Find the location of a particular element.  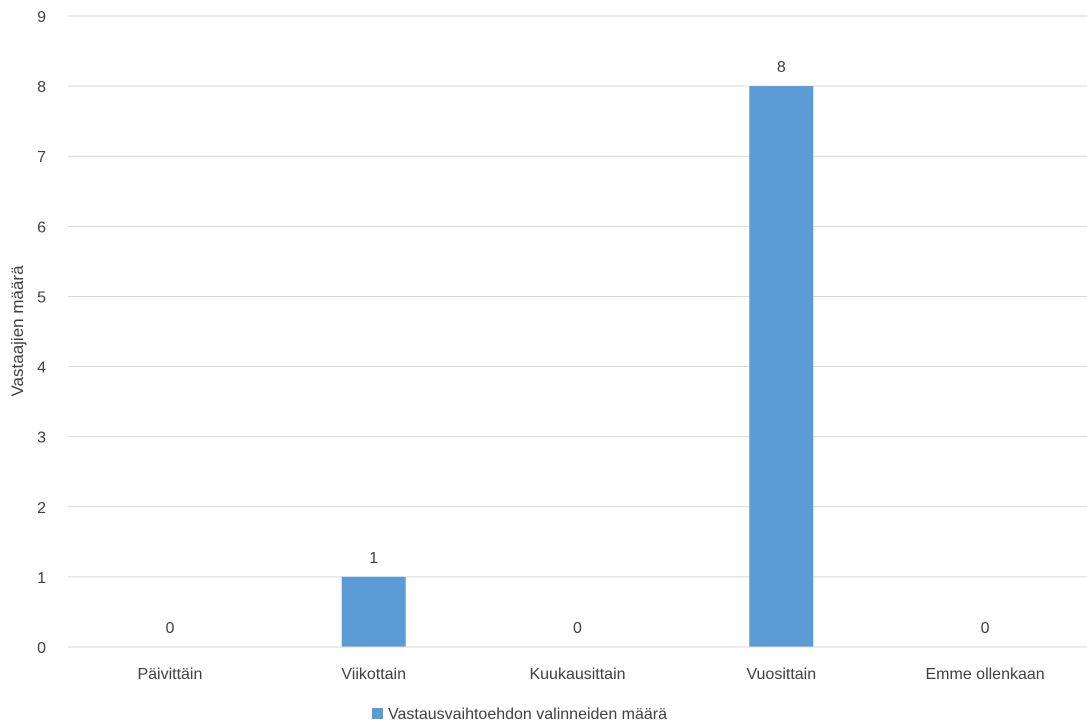

y-axis-title: Vastaajien määrä is located at coordinates (17, 331).